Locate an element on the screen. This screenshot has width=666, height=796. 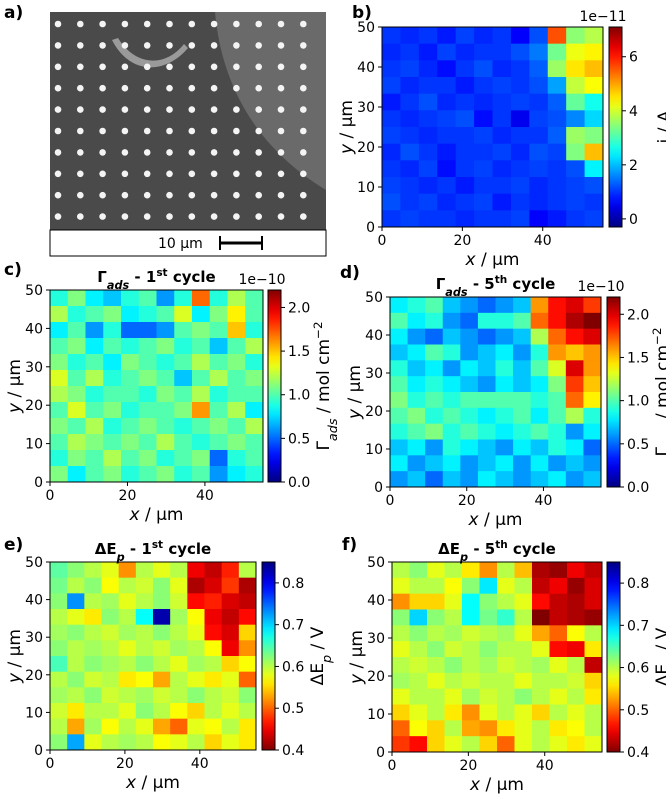
chart-title: Γads - 1st cycle is located at coordinates (156, 279).